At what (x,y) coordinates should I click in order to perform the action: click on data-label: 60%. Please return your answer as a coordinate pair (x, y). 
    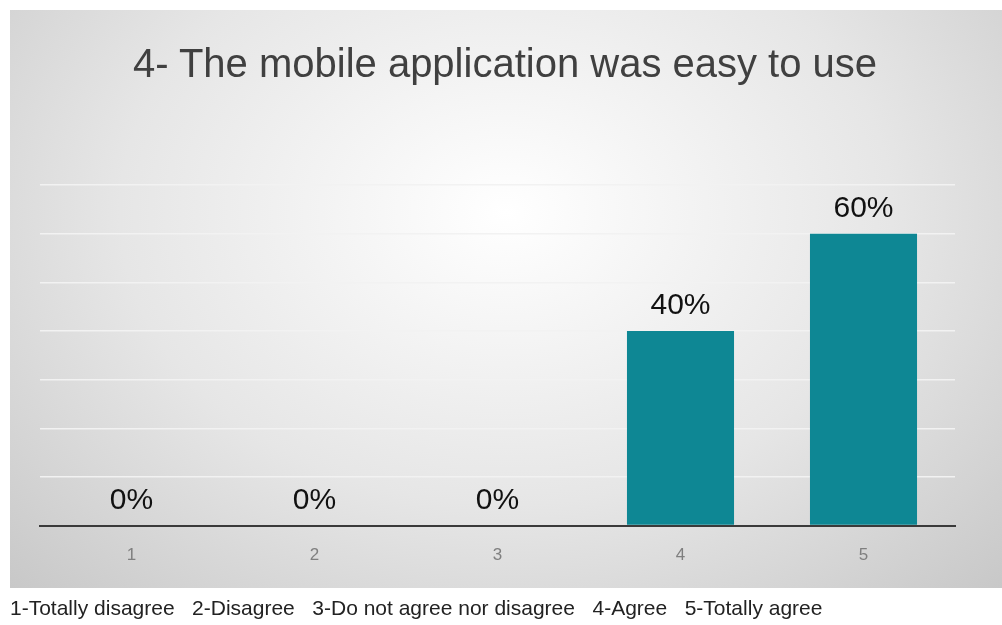
    Looking at the image, I should click on (863, 206).